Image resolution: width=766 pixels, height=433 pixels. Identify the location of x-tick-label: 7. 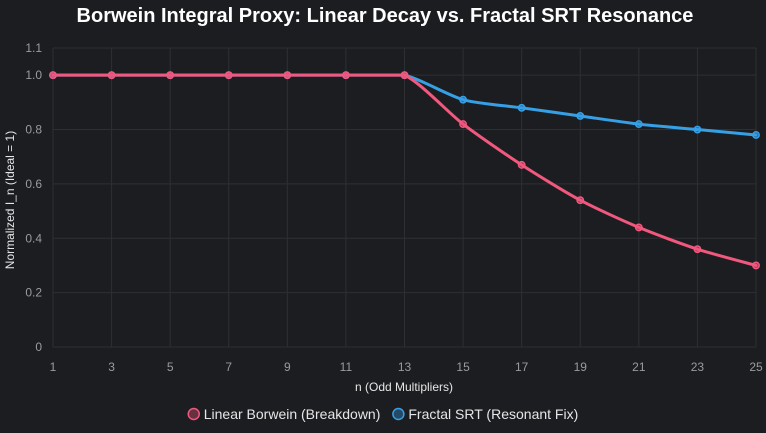
(228, 367).